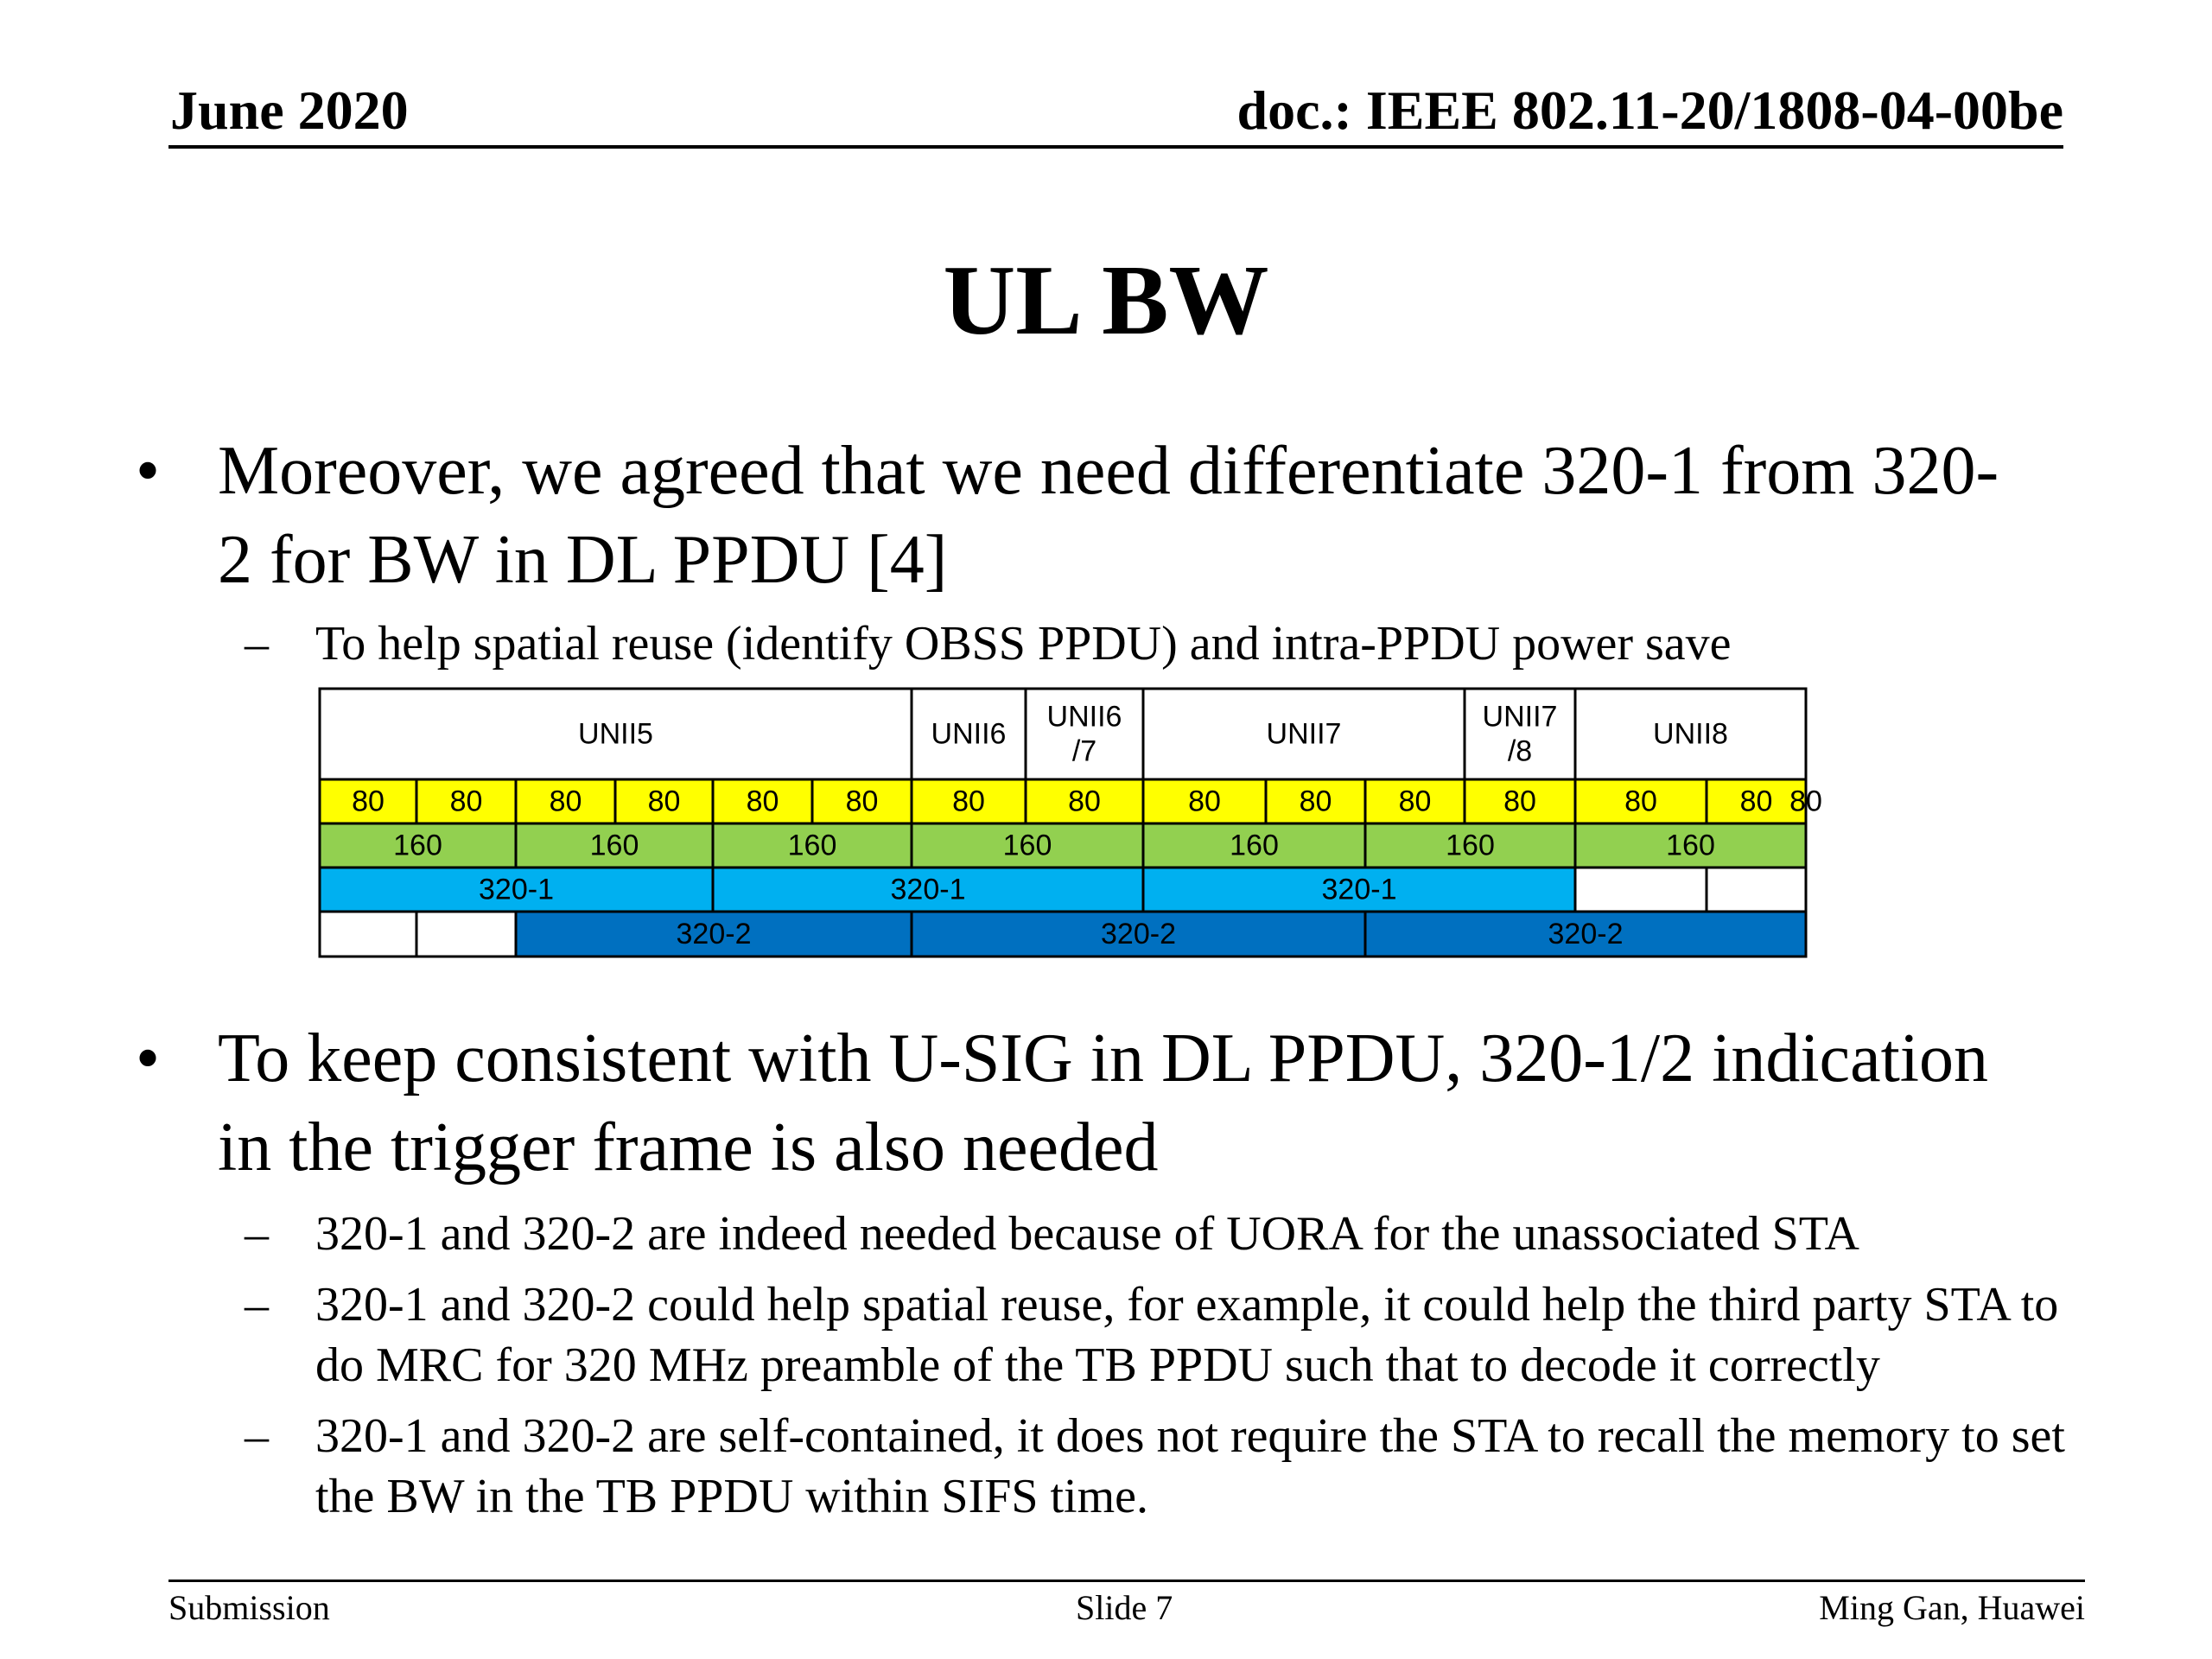 The height and width of the screenshot is (1659, 2212). I want to click on unii-label-4: UNII7, so click(1304, 734).